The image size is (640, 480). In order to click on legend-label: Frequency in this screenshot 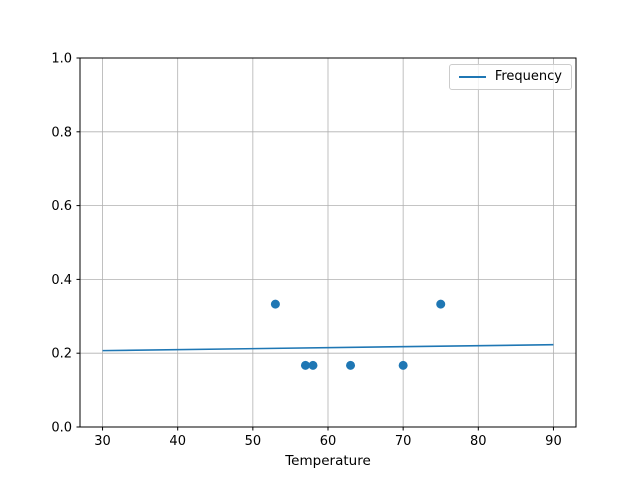, I will do `click(528, 76)`.